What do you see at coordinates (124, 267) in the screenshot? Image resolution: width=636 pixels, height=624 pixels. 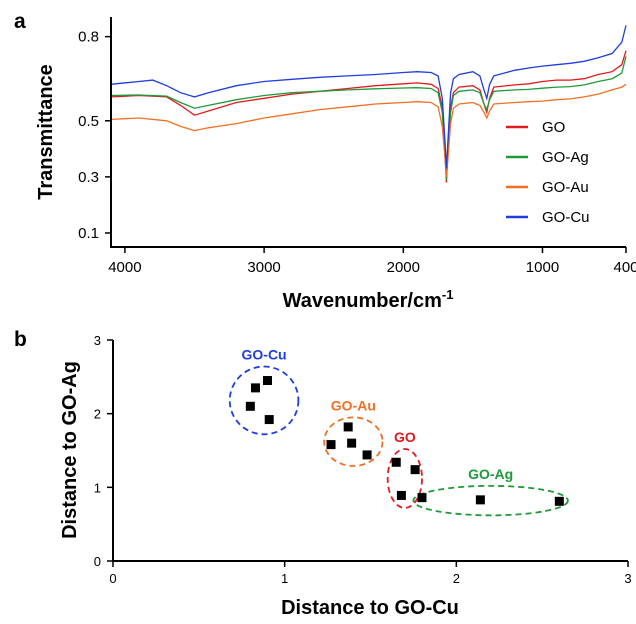 I see `x-tick-label: 4000` at bounding box center [124, 267].